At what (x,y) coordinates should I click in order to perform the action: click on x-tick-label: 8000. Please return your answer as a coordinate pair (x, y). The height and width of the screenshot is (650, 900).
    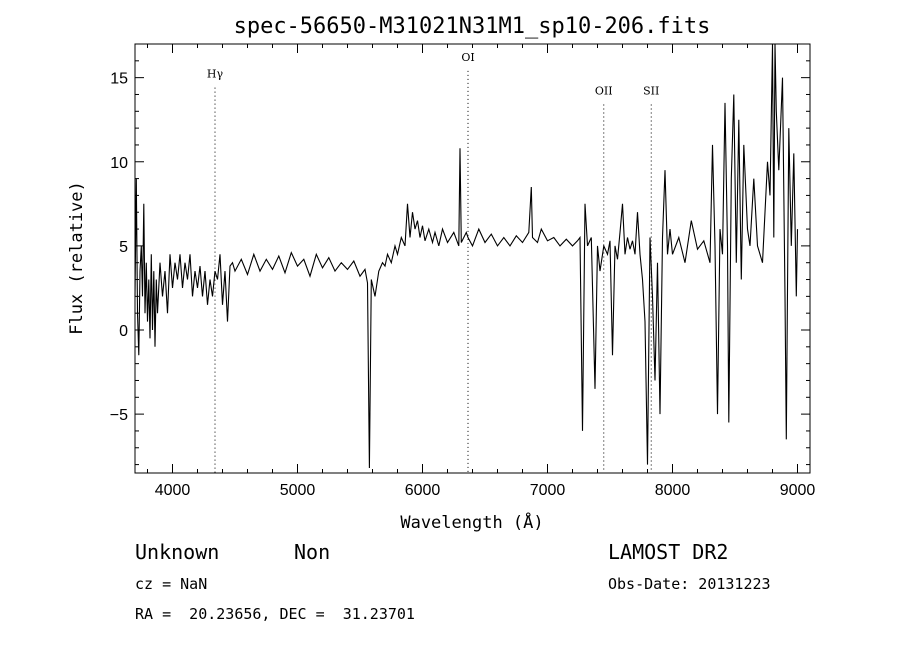
    Looking at the image, I should click on (673, 490).